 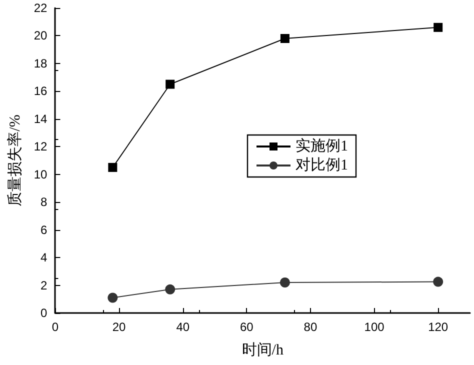 I want to click on y-tick-label: 8, so click(x=44, y=202).